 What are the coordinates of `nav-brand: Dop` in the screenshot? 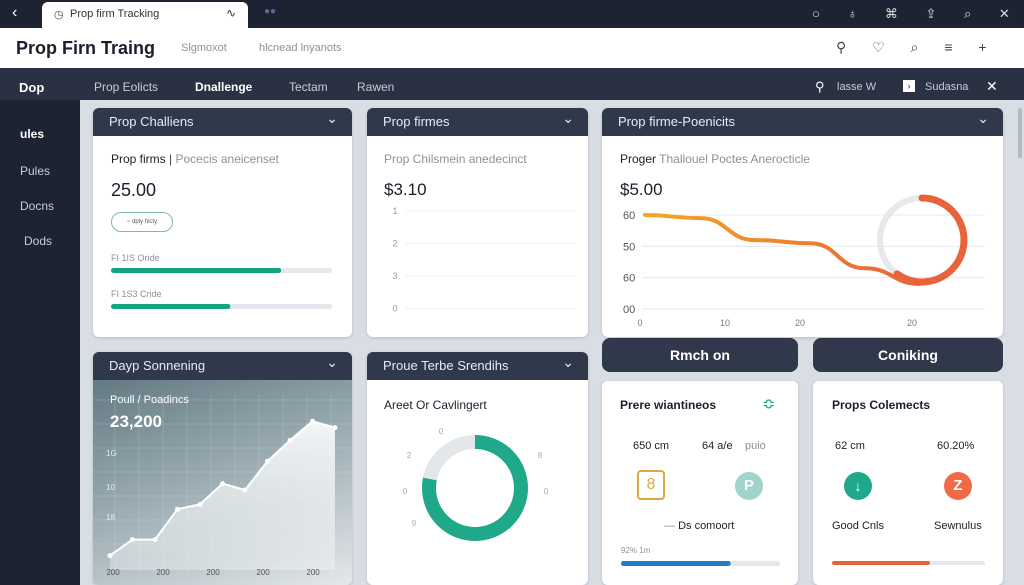 It's located at (32, 87).